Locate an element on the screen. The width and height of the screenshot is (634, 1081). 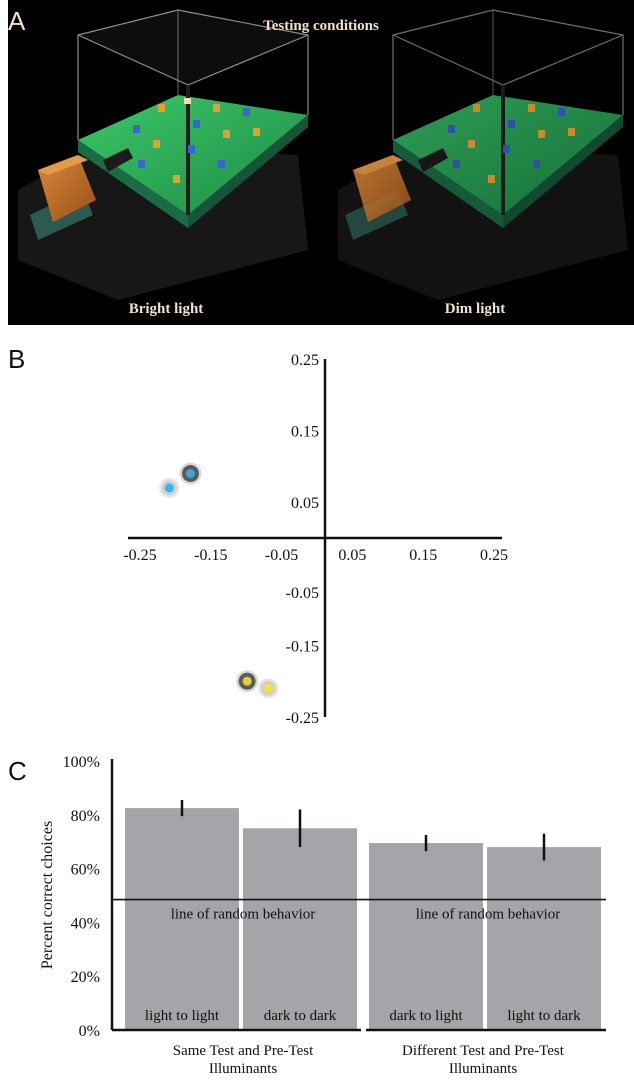
y-tick-label: 0% is located at coordinates (89, 1031).